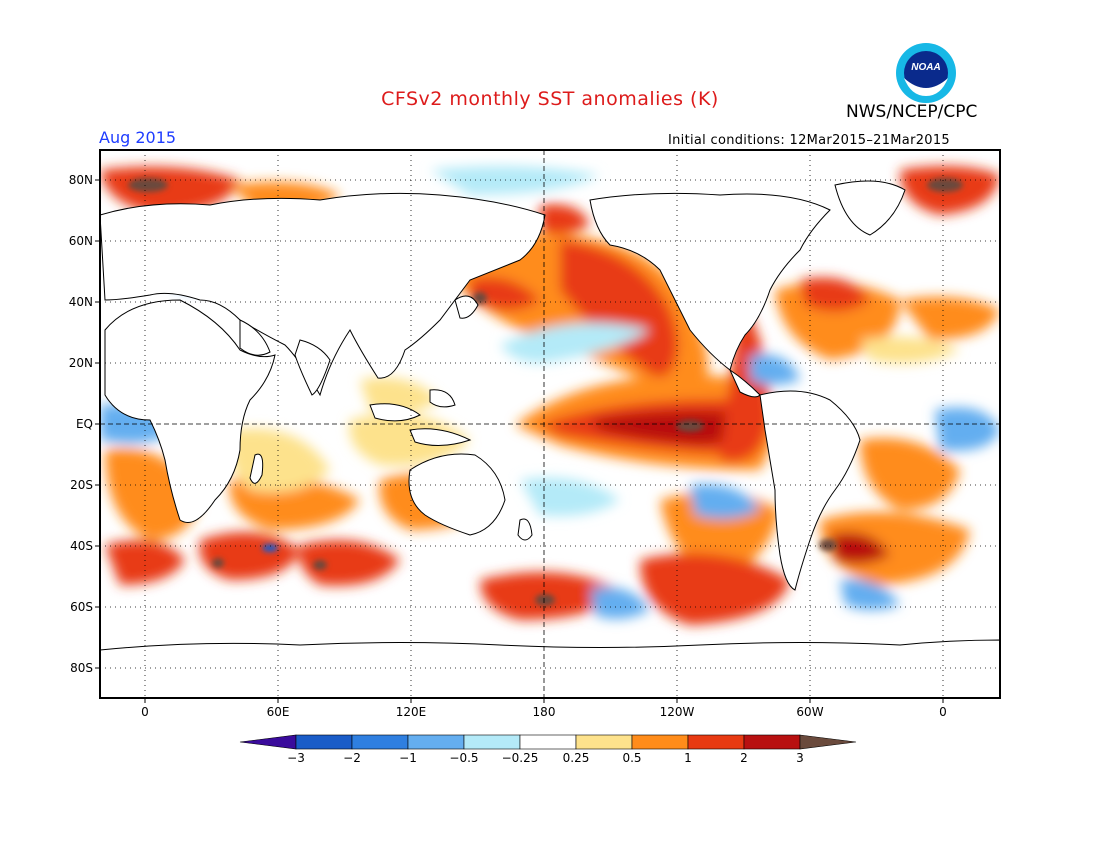 Image resolution: width=1100 pixels, height=850 pixels. Describe the element at coordinates (520, 758) in the screenshot. I see `colorbar-tick-label: −0.25` at that location.